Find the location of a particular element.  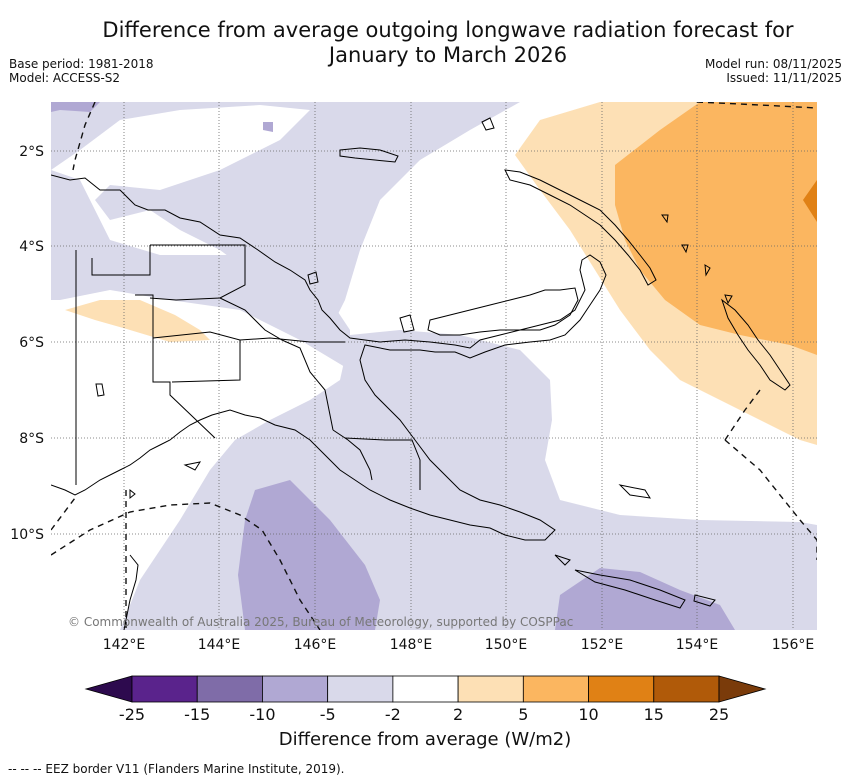

colorbar-tick-label: -10 is located at coordinates (262, 714).